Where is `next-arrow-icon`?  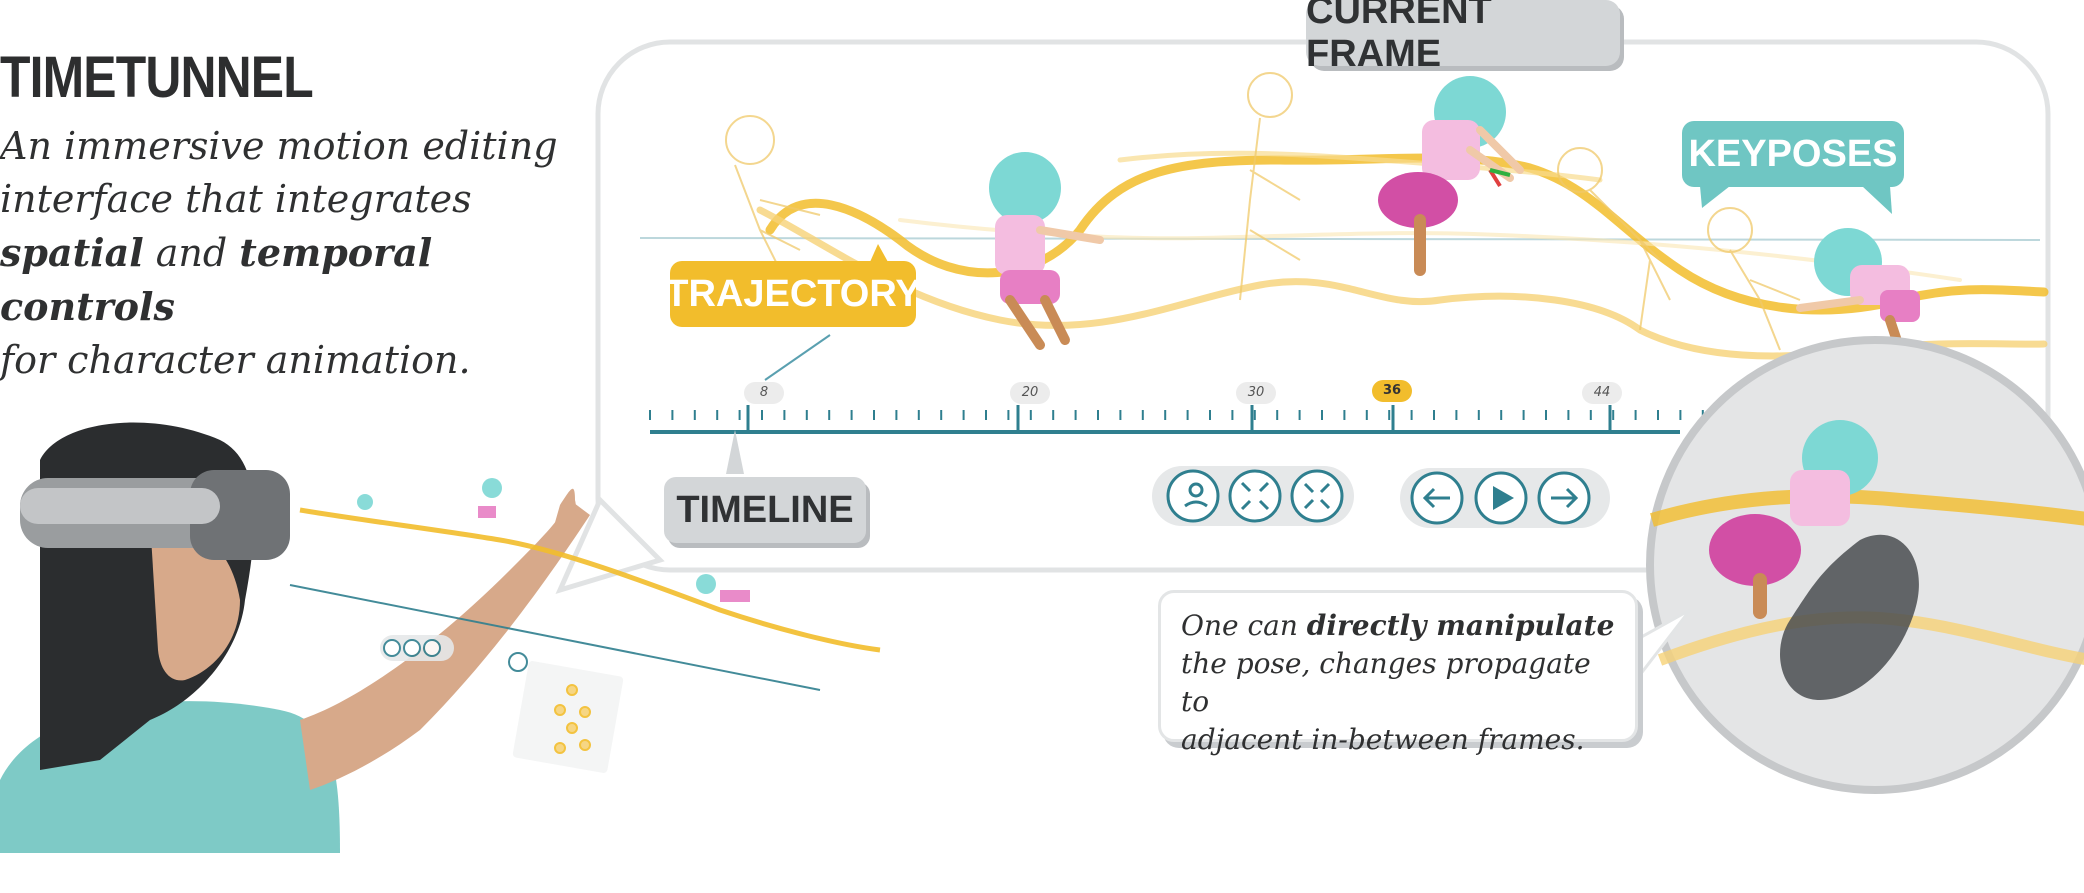
next-arrow-icon is located at coordinates (1564, 498).